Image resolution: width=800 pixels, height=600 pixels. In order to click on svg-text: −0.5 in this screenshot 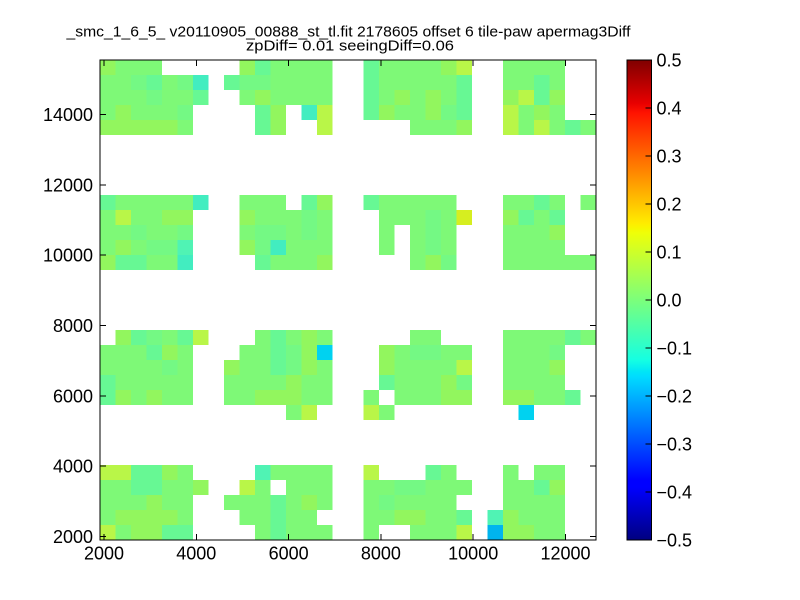, I will do `click(675, 541)`.